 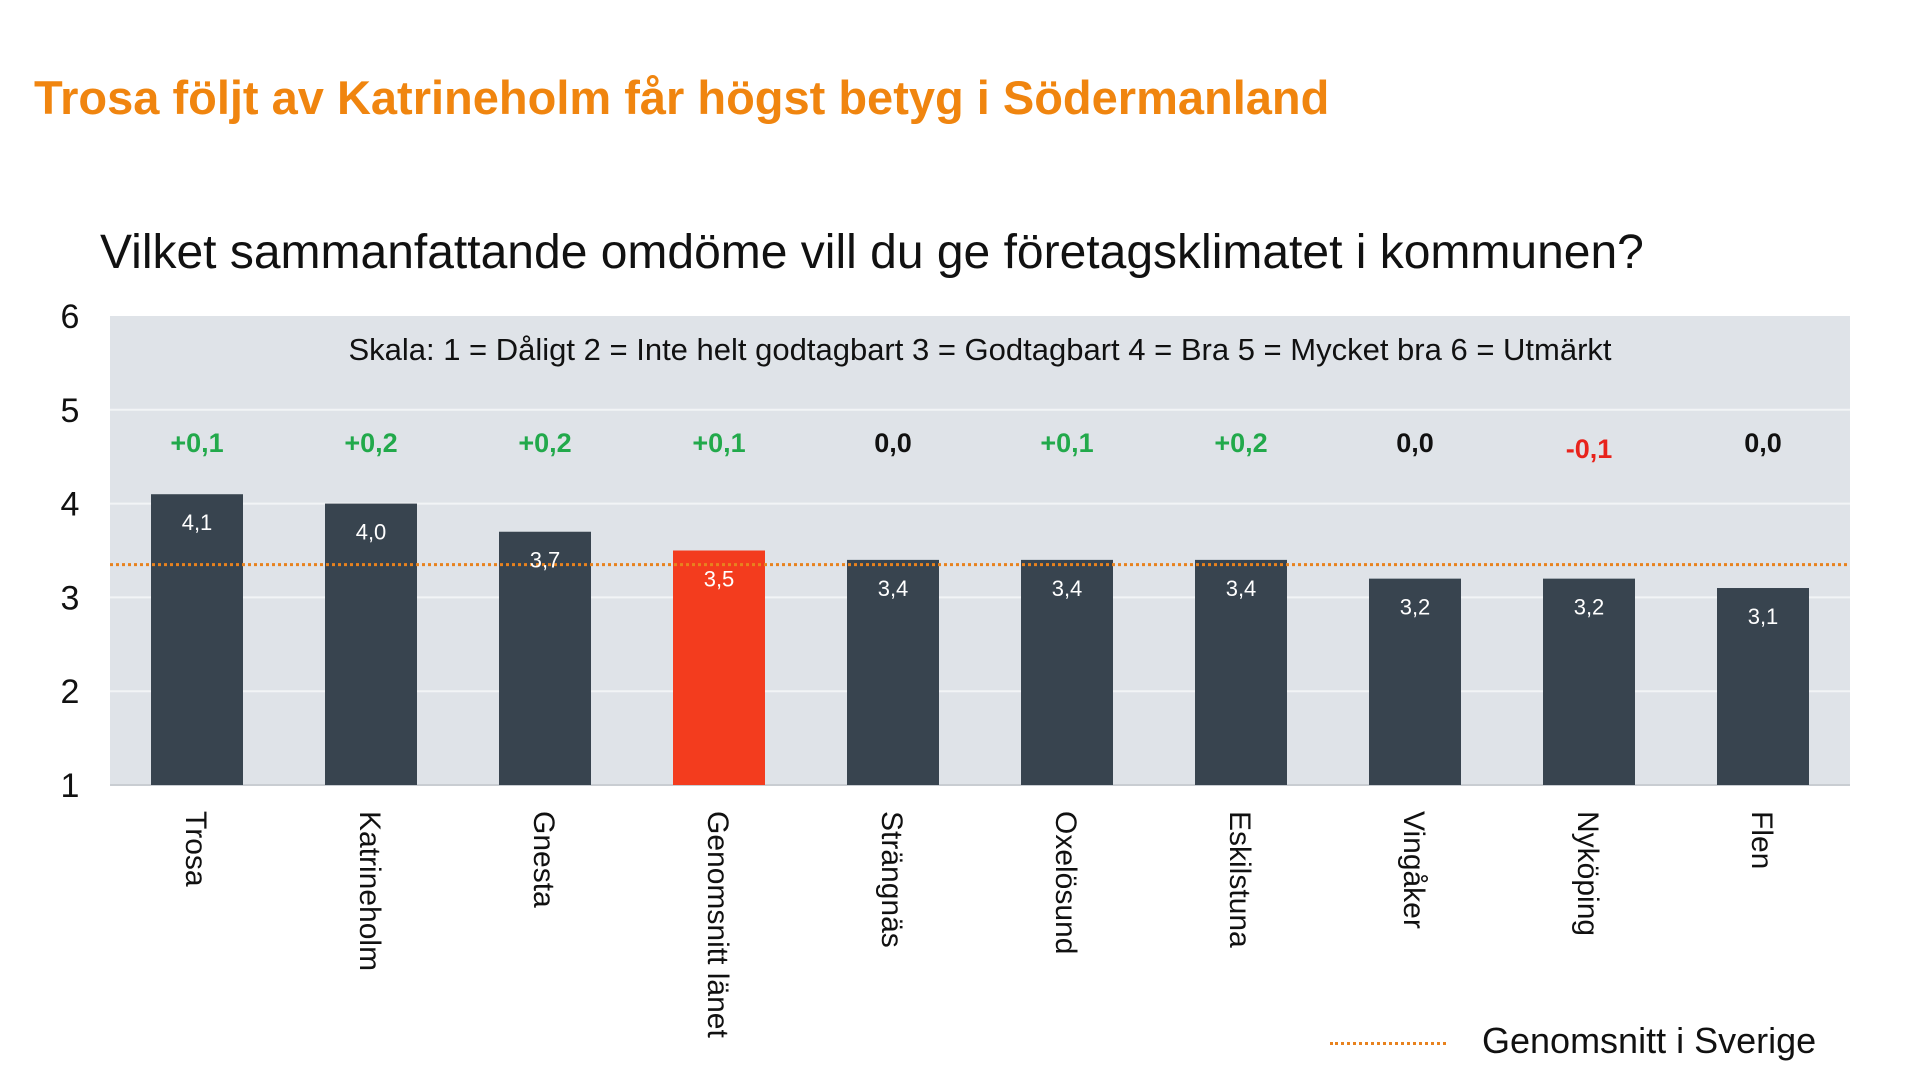 I want to click on value-labels: 4,1 4,0 3,7 3,5 3,4 3,4 3,4 3,2 3,2 3,1, so click(x=980, y=569).